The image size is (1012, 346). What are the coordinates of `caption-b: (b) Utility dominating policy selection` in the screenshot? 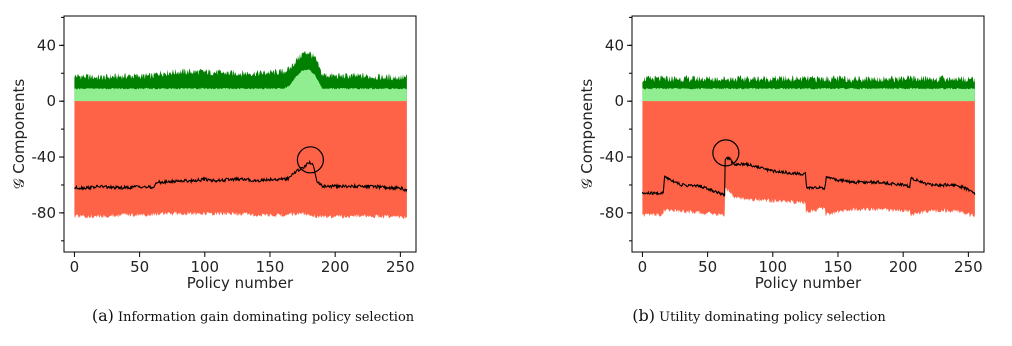 It's located at (759, 315).